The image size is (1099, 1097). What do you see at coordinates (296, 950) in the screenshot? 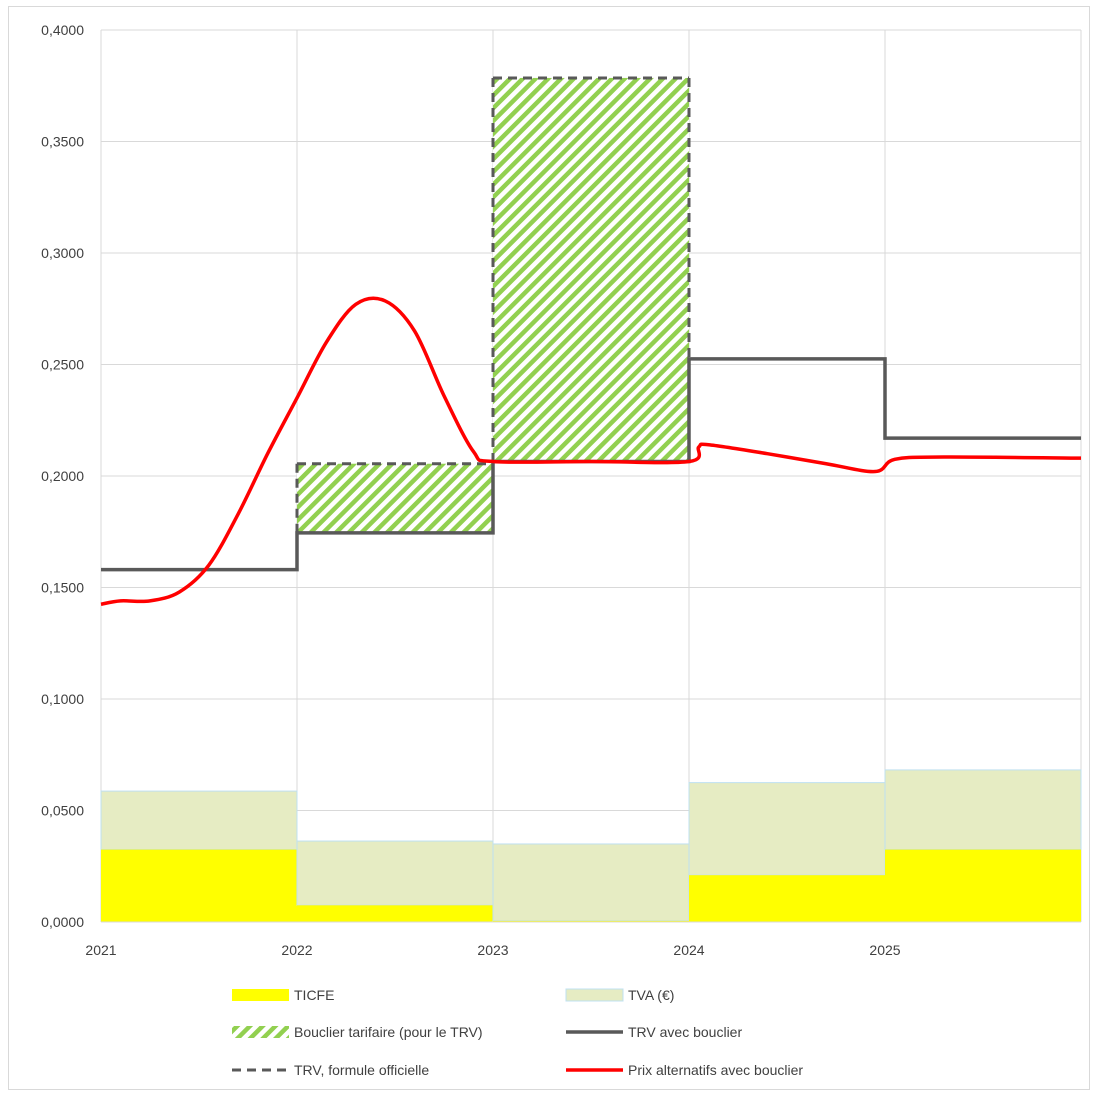
I see `x-tick-label: 2022` at bounding box center [296, 950].